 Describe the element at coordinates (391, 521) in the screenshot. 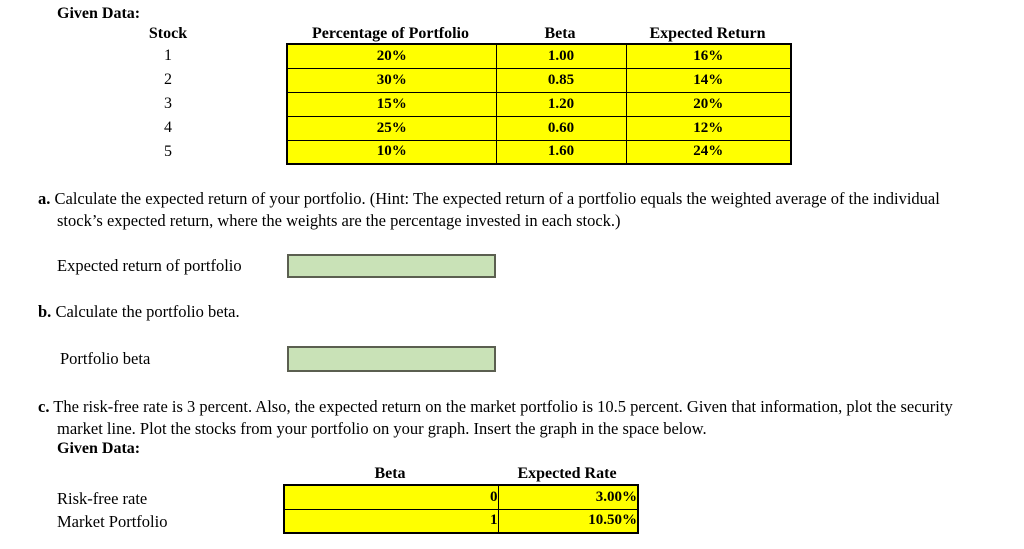

I see `market-beta-cell: 1` at that location.